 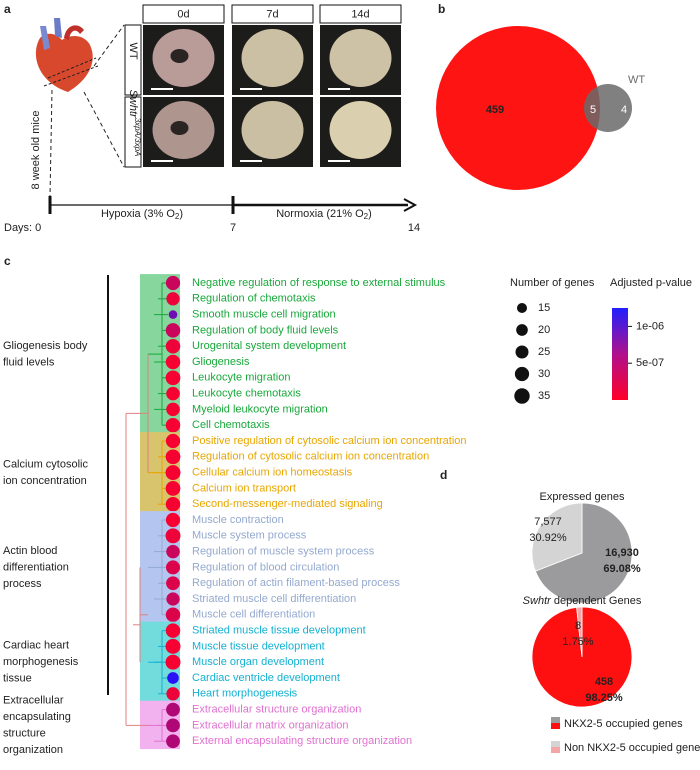 I want to click on term-label: Myeloid leukocyte migration, so click(x=260, y=409).